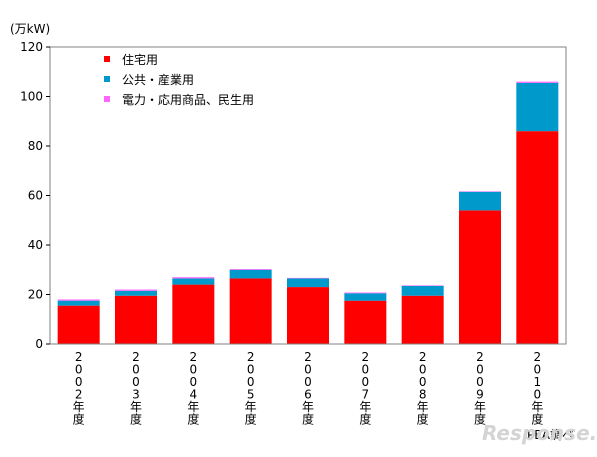 The image size is (597, 457). What do you see at coordinates (35, 196) in the screenshot?
I see `y-tick-label: 60` at bounding box center [35, 196].